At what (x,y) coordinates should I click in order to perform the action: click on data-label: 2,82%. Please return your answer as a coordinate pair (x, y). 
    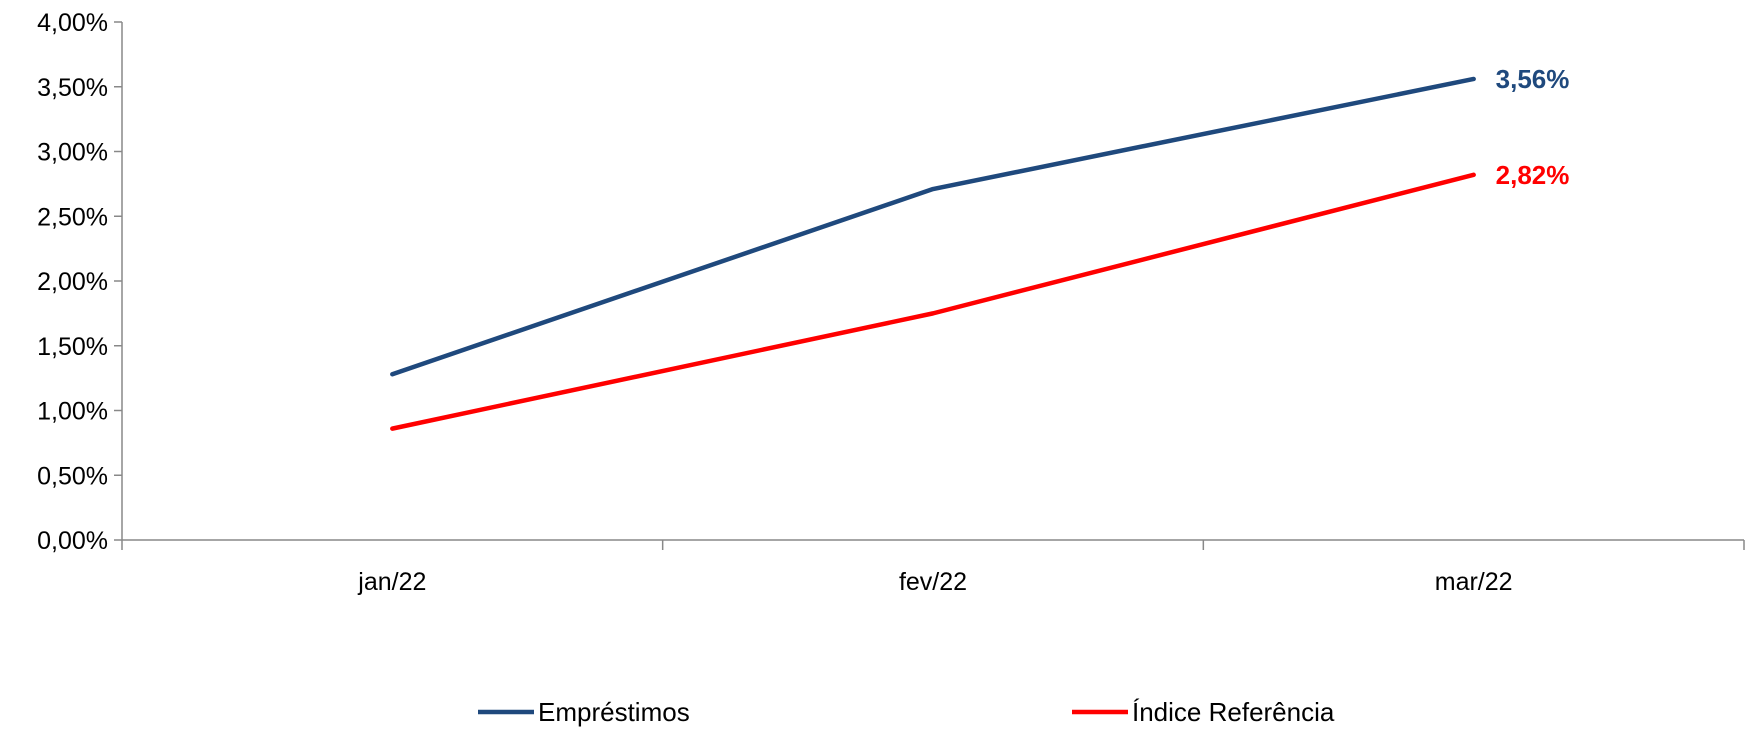
    Looking at the image, I should click on (1533, 175).